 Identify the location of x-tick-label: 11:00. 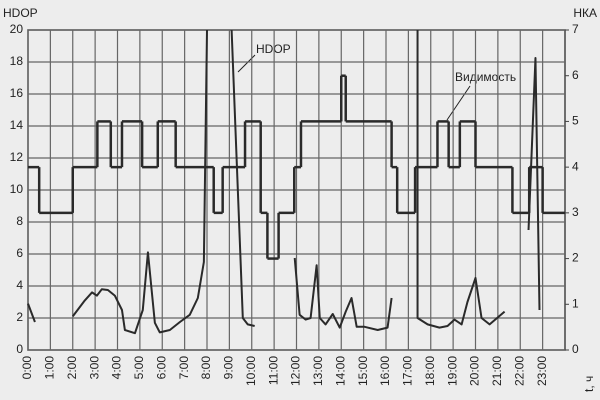
(273, 370).